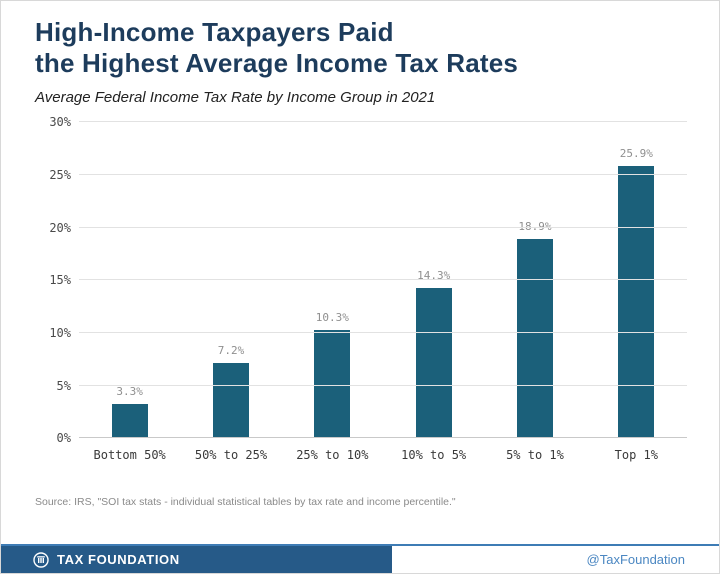 This screenshot has height=574, width=720. I want to click on x-axis-category-label: Top 1%, so click(636, 455).